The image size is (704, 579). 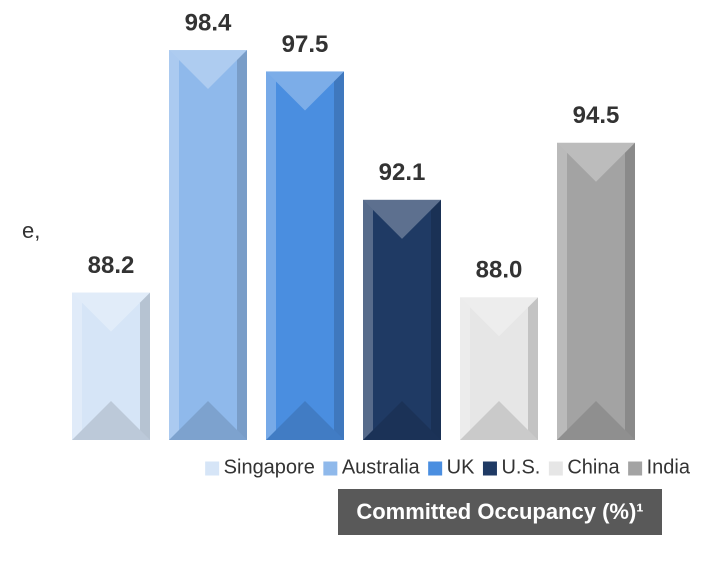 What do you see at coordinates (31, 230) in the screenshot?
I see `annotation: e,` at bounding box center [31, 230].